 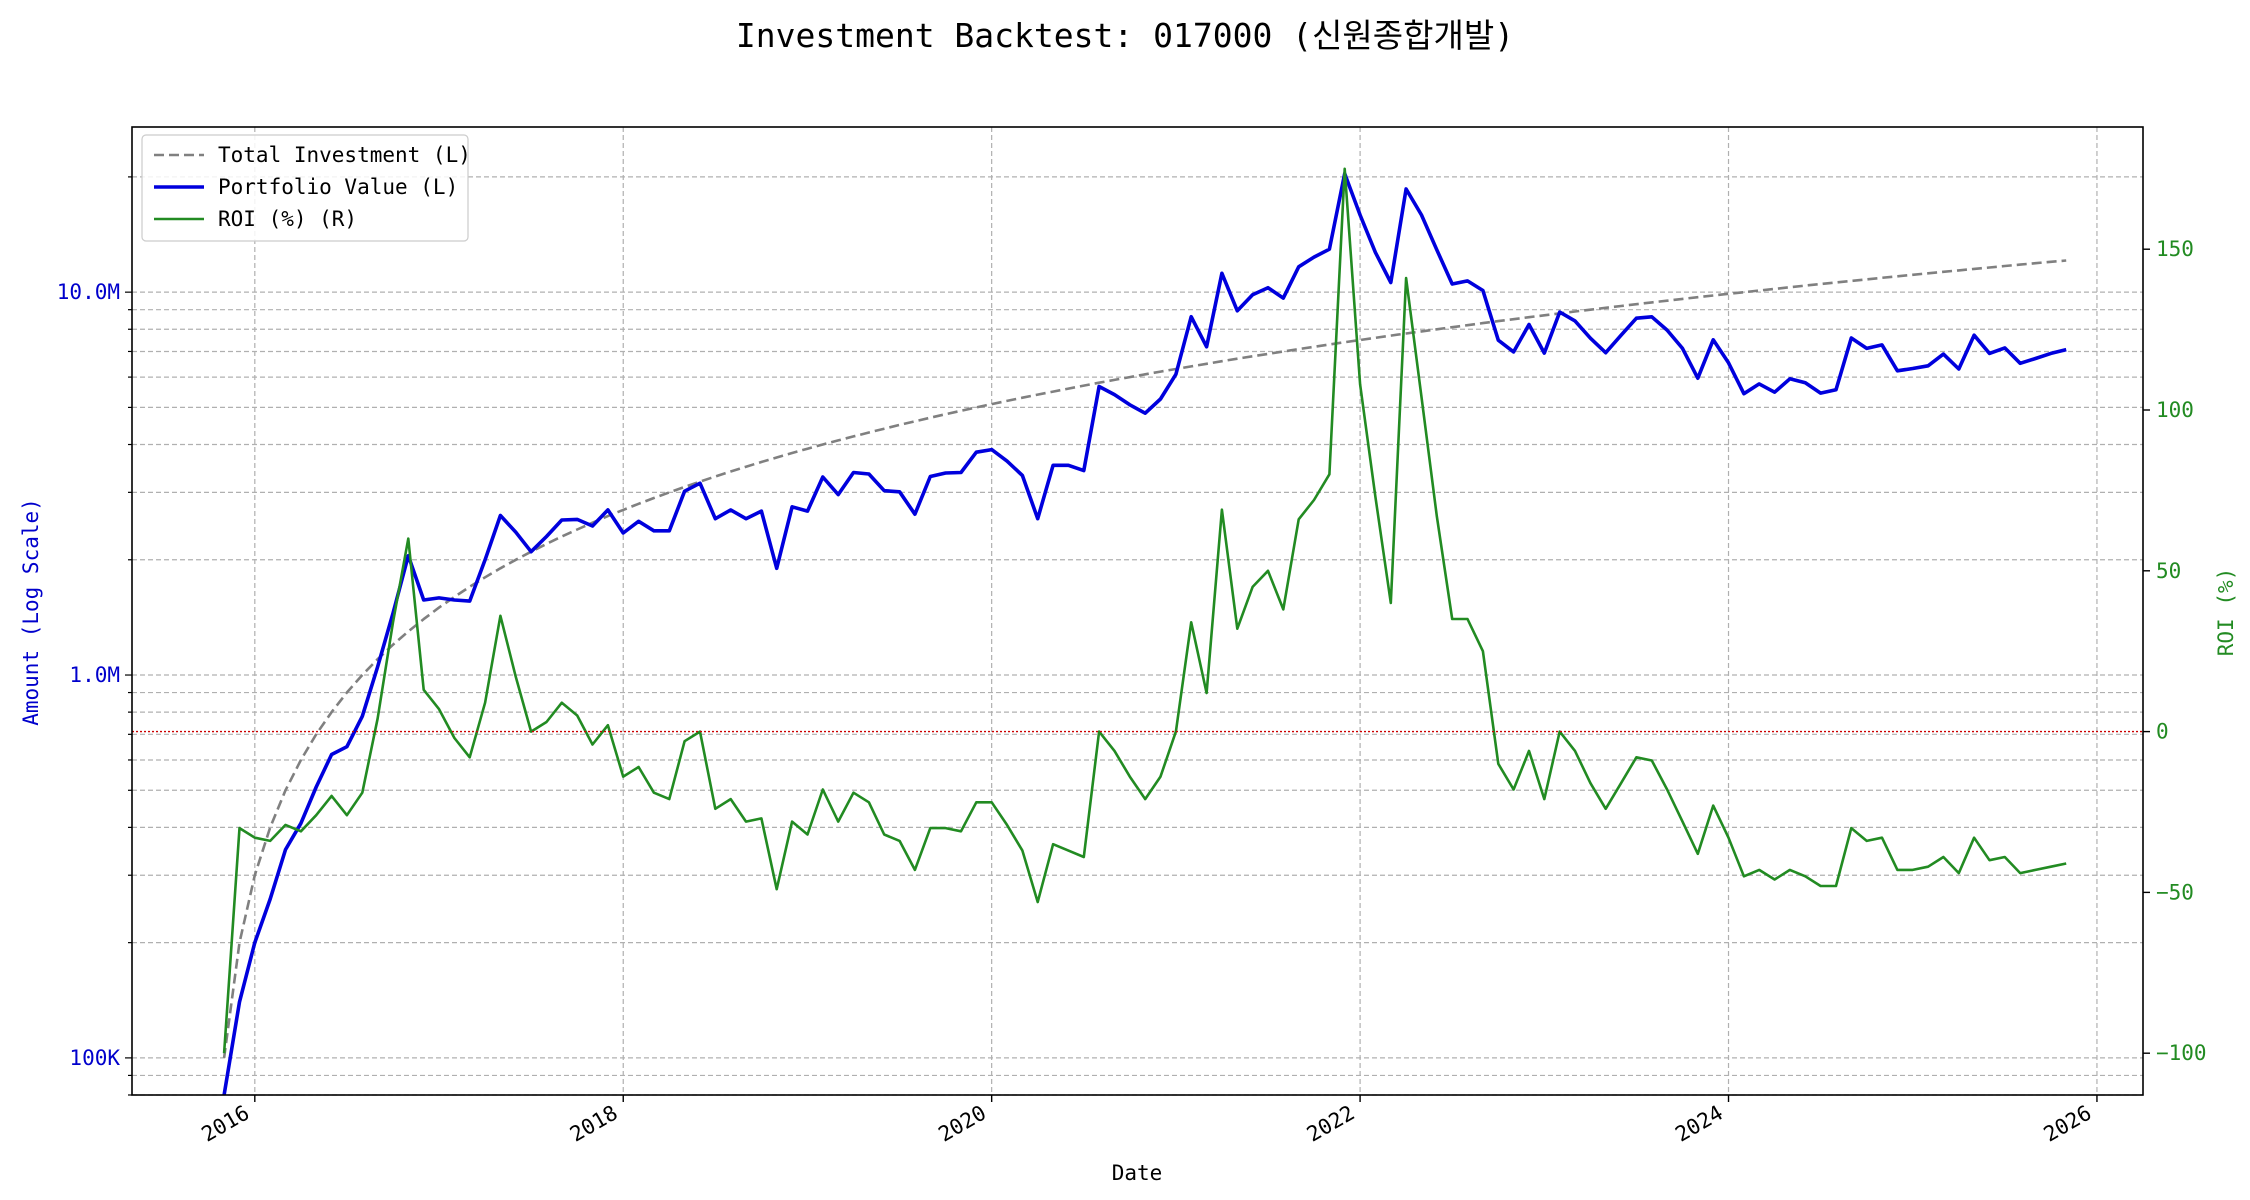 I want to click on right-tick-label: 100, so click(x=2175, y=410).